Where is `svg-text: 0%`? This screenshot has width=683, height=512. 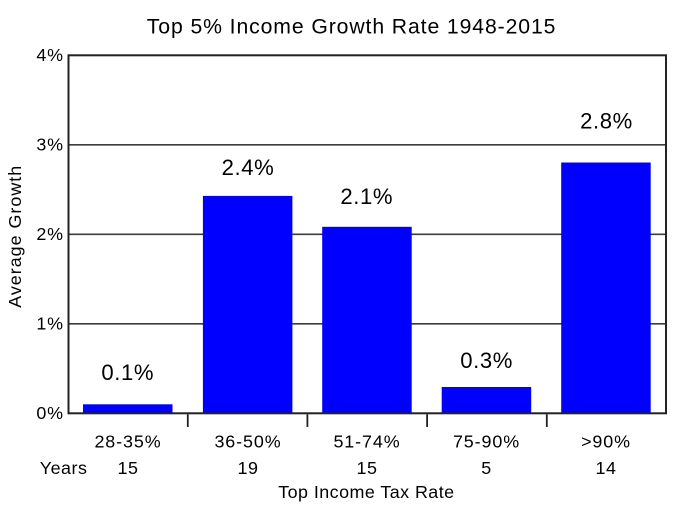 svg-text: 0% is located at coordinates (50, 413).